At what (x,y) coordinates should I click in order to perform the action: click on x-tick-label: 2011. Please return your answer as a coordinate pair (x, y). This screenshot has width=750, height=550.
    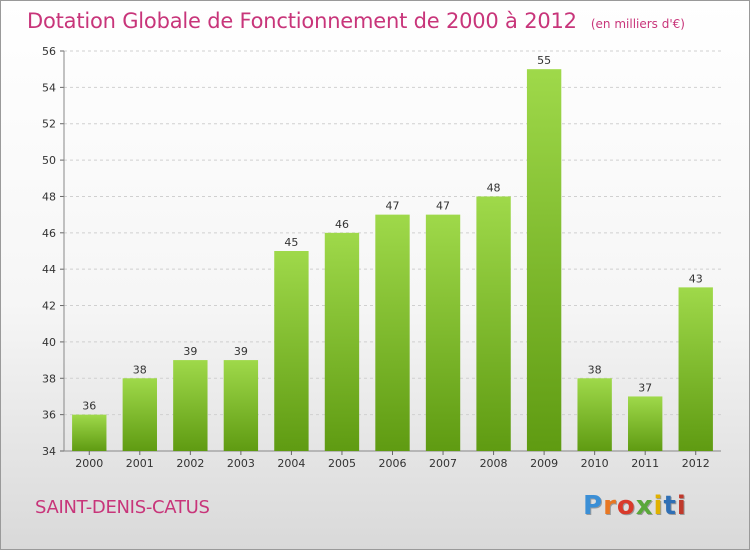
    Looking at the image, I should click on (645, 463).